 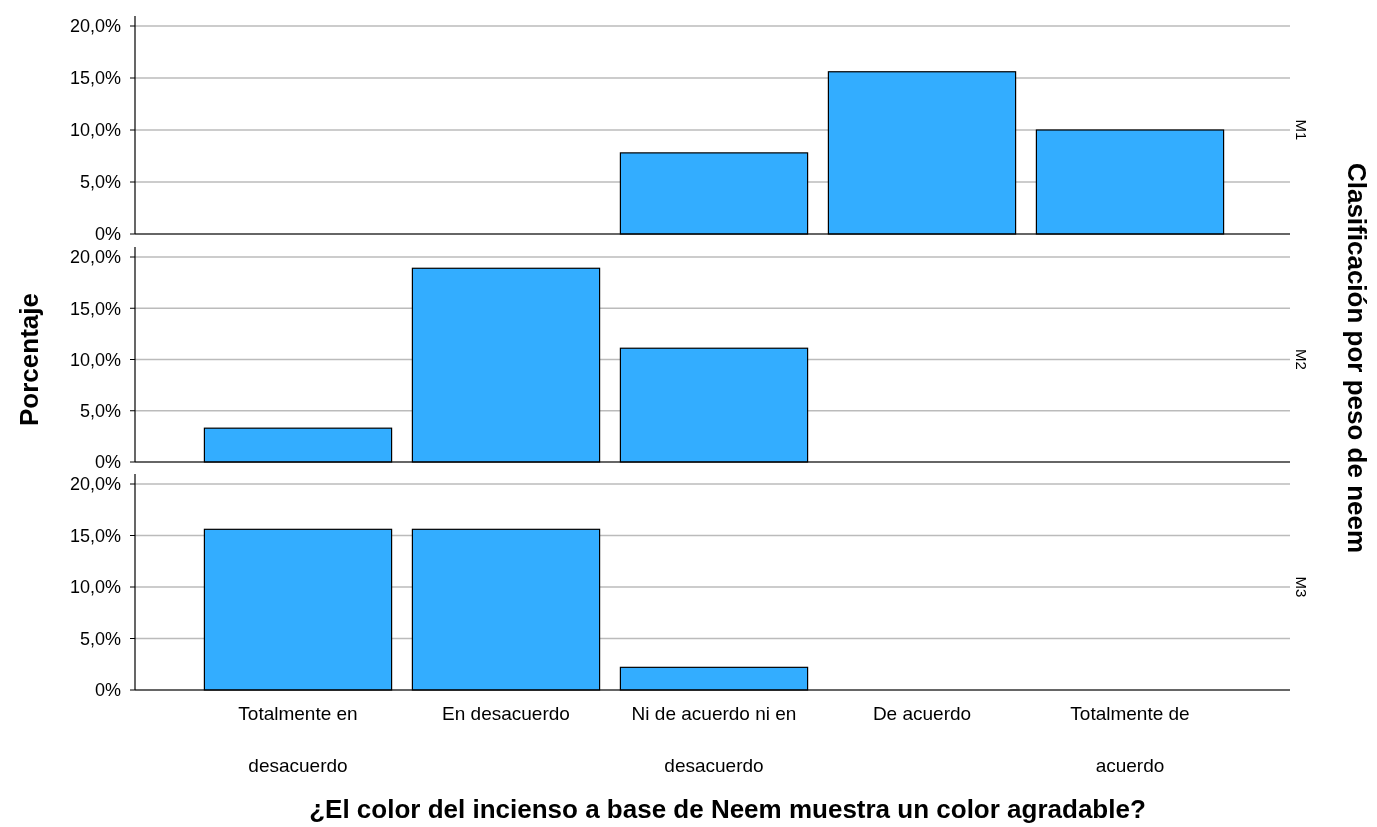 I want to click on x-axis-title: ¿El color del incienso a base de Neem muestra un color agradable?, so click(x=727, y=809).